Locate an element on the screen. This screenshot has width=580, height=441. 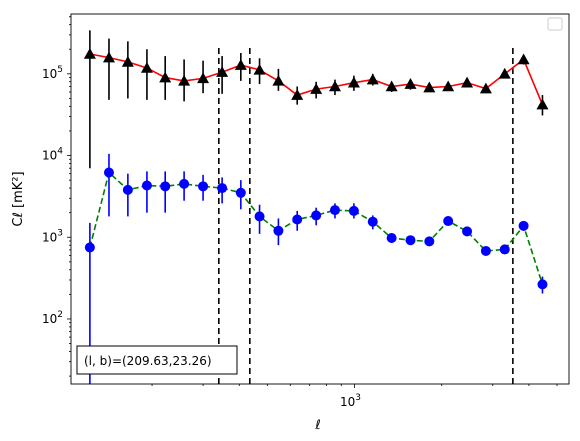
annotation-text: (l, b)=(209.63,23.26) is located at coordinates (148, 361).